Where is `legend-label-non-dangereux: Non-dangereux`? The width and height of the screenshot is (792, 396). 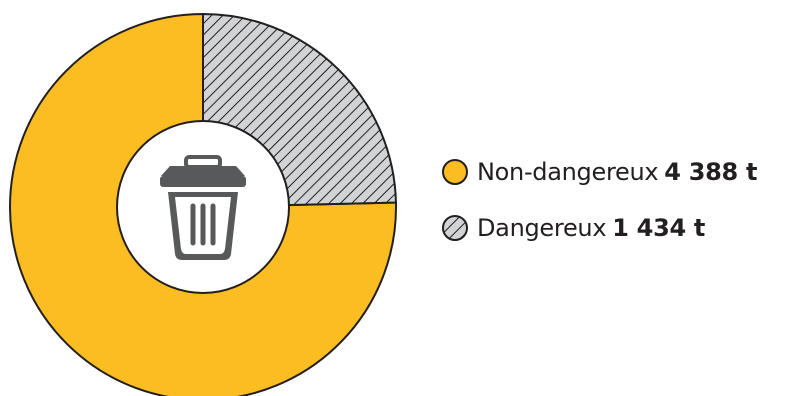 legend-label-non-dangereux: Non-dangereux is located at coordinates (568, 172).